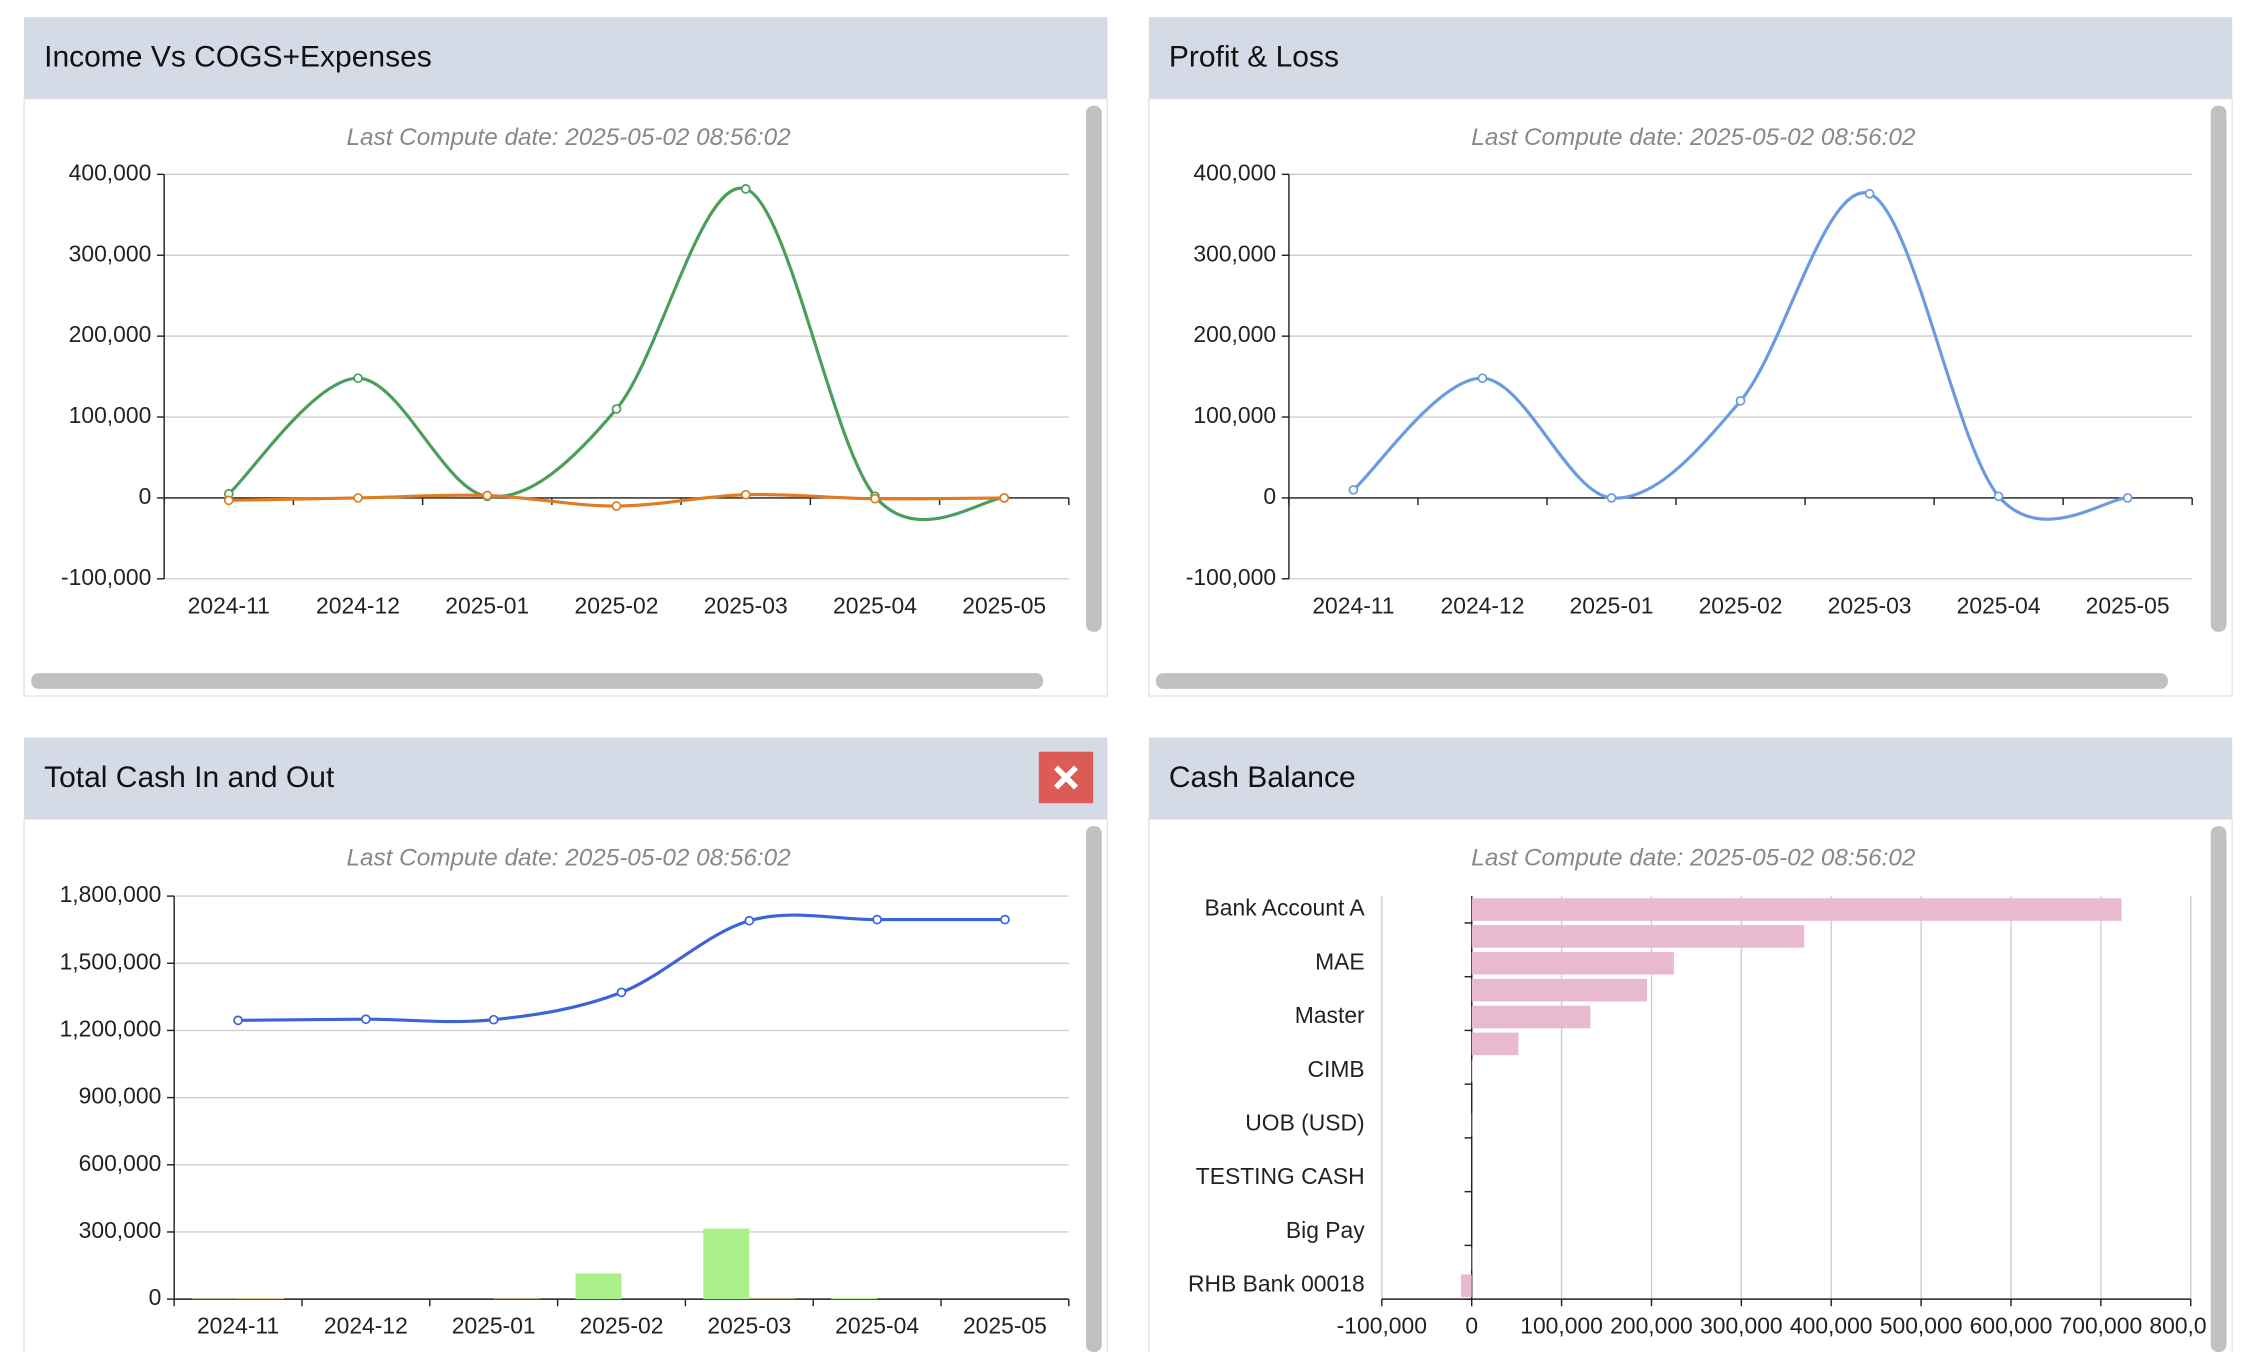 The image size is (2242, 1352). What do you see at coordinates (111, 961) in the screenshot?
I see `y-tick-label: 1,500,000` at bounding box center [111, 961].